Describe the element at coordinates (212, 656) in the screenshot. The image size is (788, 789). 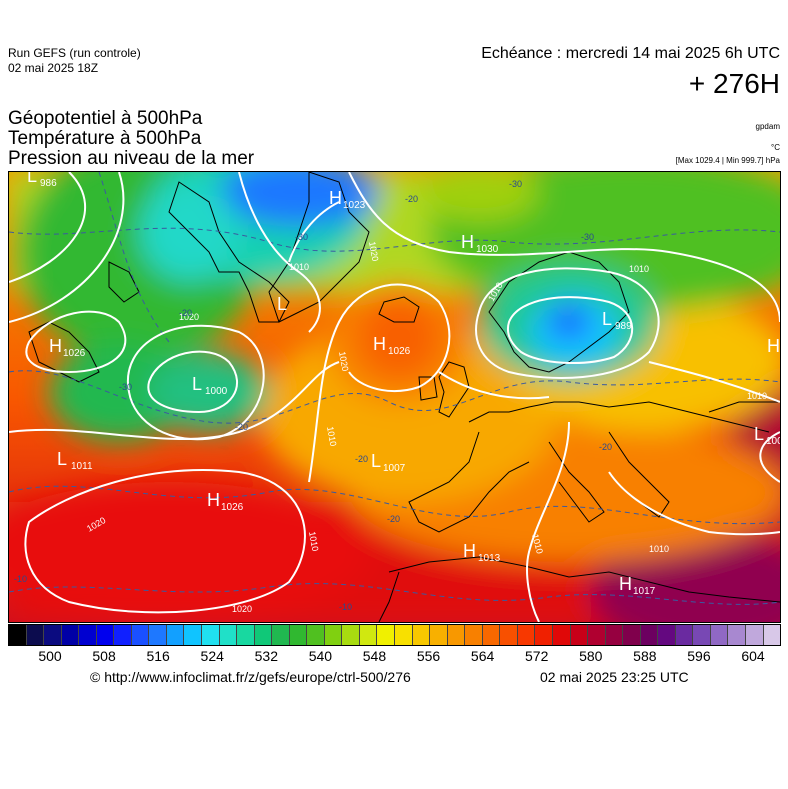
I see `color-scale-tick: 524` at that location.